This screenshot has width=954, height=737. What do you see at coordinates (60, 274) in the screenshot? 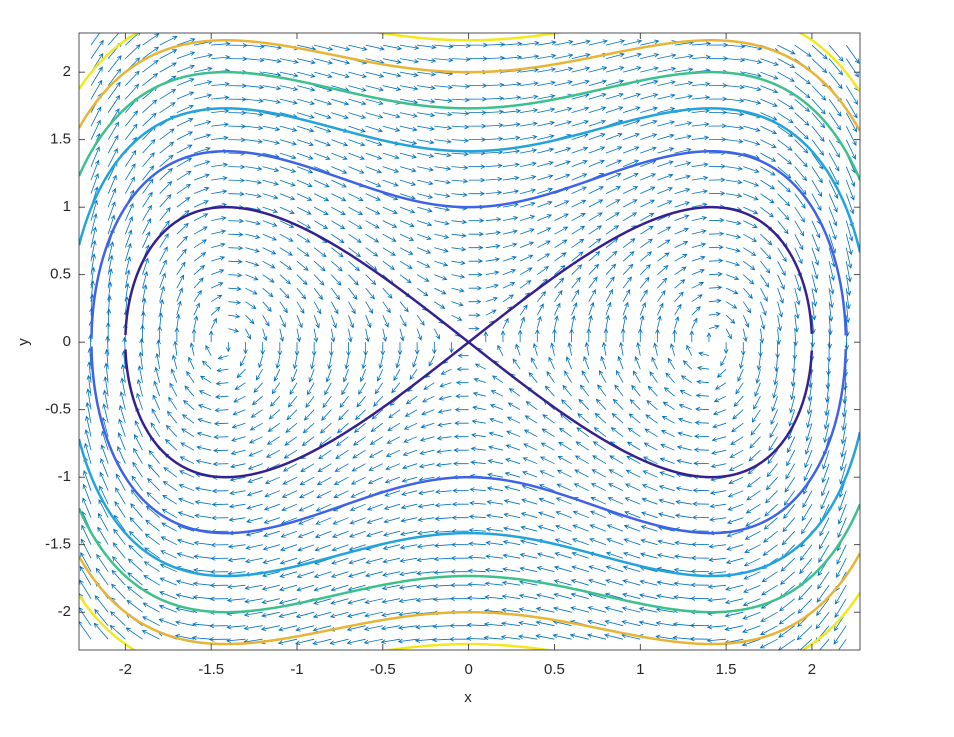
I see `y-tick-label: 0.5` at bounding box center [60, 274].